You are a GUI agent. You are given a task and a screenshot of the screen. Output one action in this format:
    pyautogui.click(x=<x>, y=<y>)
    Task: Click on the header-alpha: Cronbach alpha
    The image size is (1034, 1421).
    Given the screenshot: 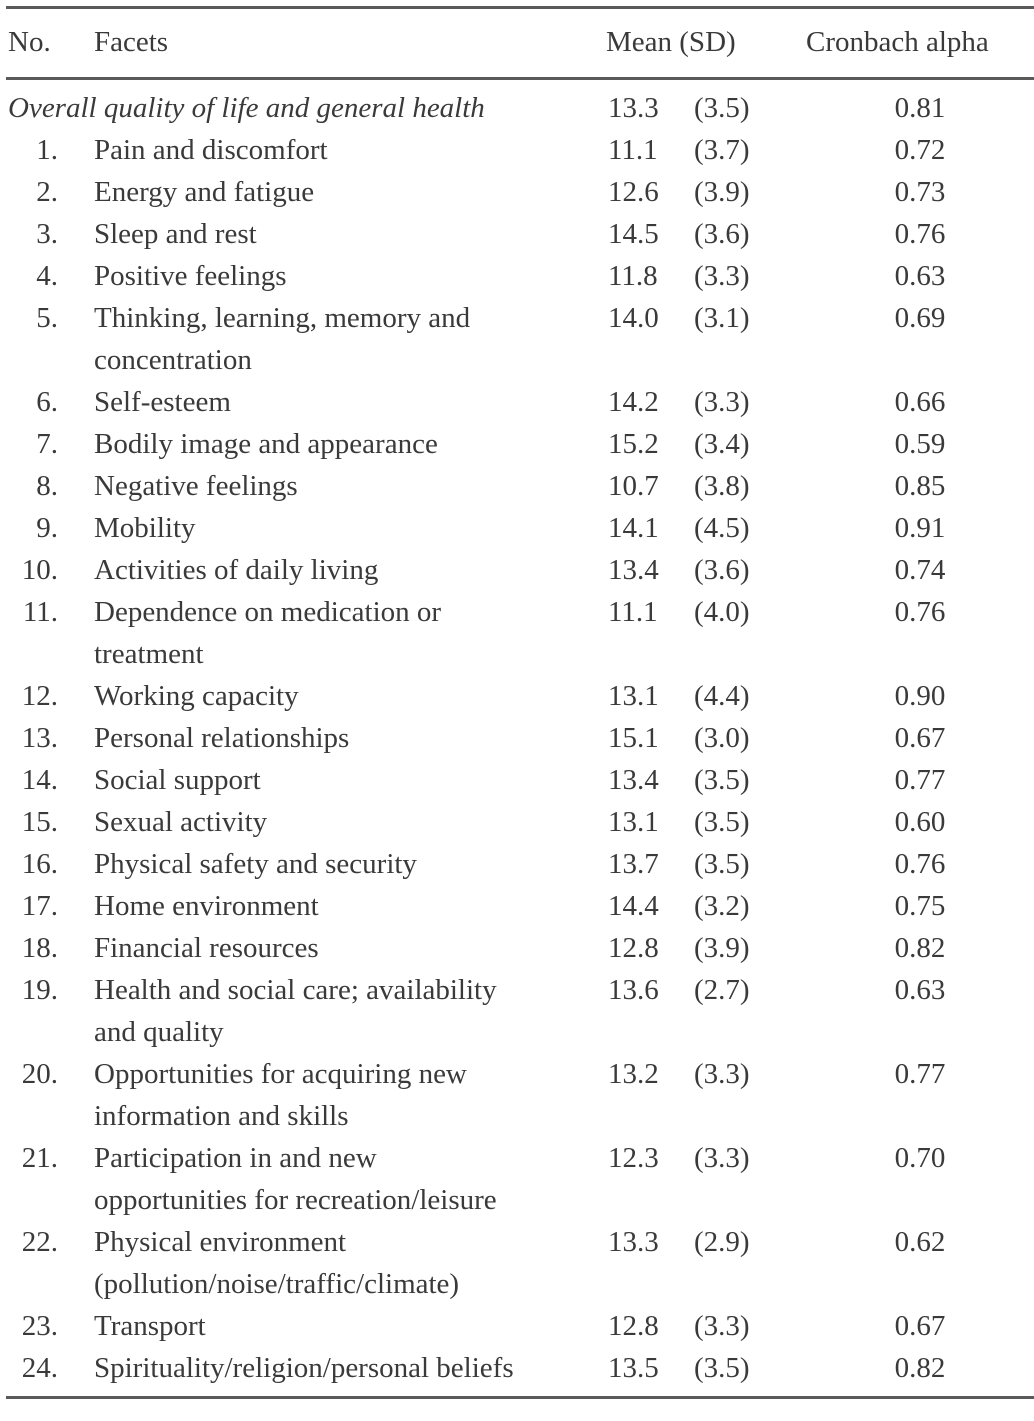 What is the action you would take?
    pyautogui.click(x=897, y=42)
    